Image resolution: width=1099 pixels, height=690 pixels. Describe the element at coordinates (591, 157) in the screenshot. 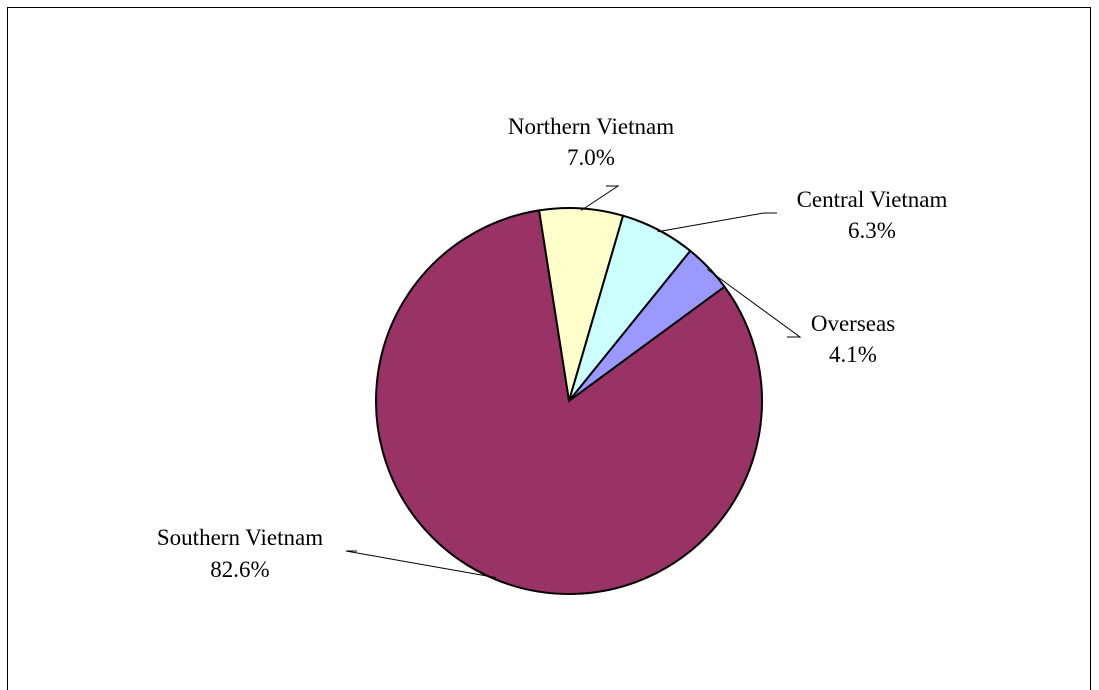

I see `slice-value-northern-vietnam: 7.0%` at that location.